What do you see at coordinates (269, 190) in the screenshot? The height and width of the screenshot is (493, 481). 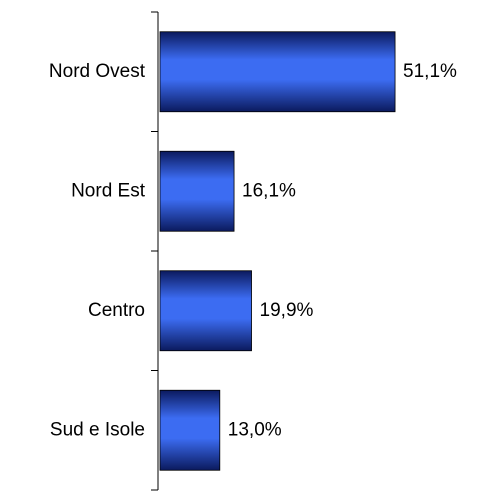 I see `value-label: 16,1%` at bounding box center [269, 190].